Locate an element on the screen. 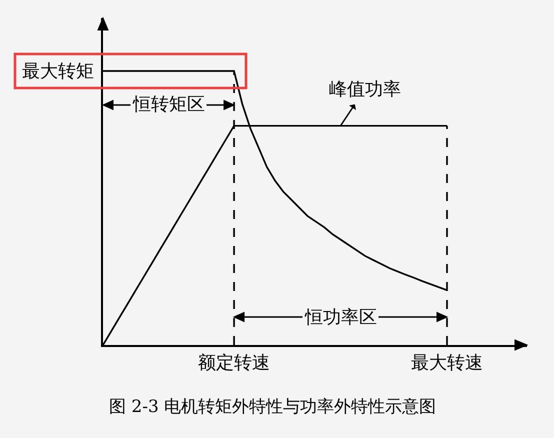  annotation: 恒转矩区 is located at coordinates (168, 104).